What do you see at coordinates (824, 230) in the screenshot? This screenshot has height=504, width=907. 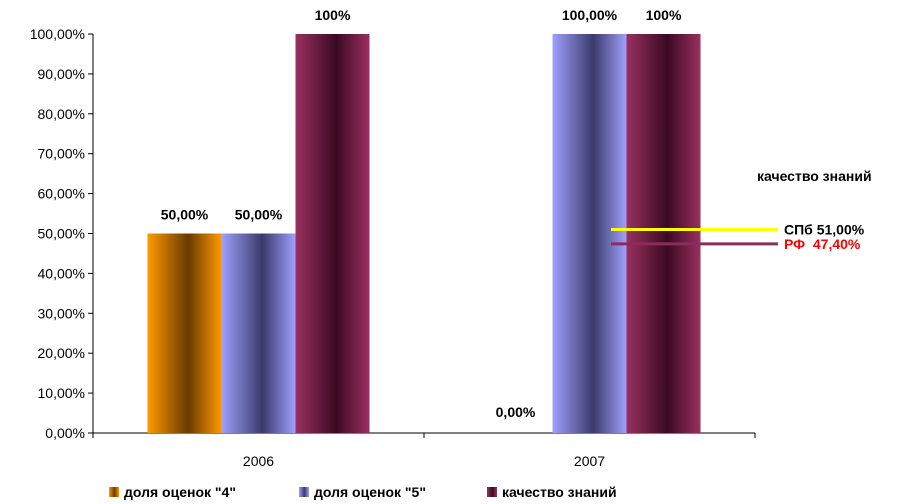 I see `reference-line-label: СПб 51,00%` at bounding box center [824, 230].